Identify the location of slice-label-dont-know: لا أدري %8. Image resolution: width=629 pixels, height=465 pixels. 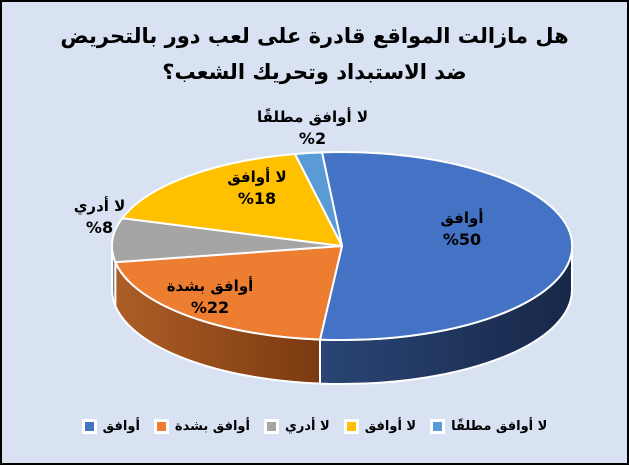
(99, 217).